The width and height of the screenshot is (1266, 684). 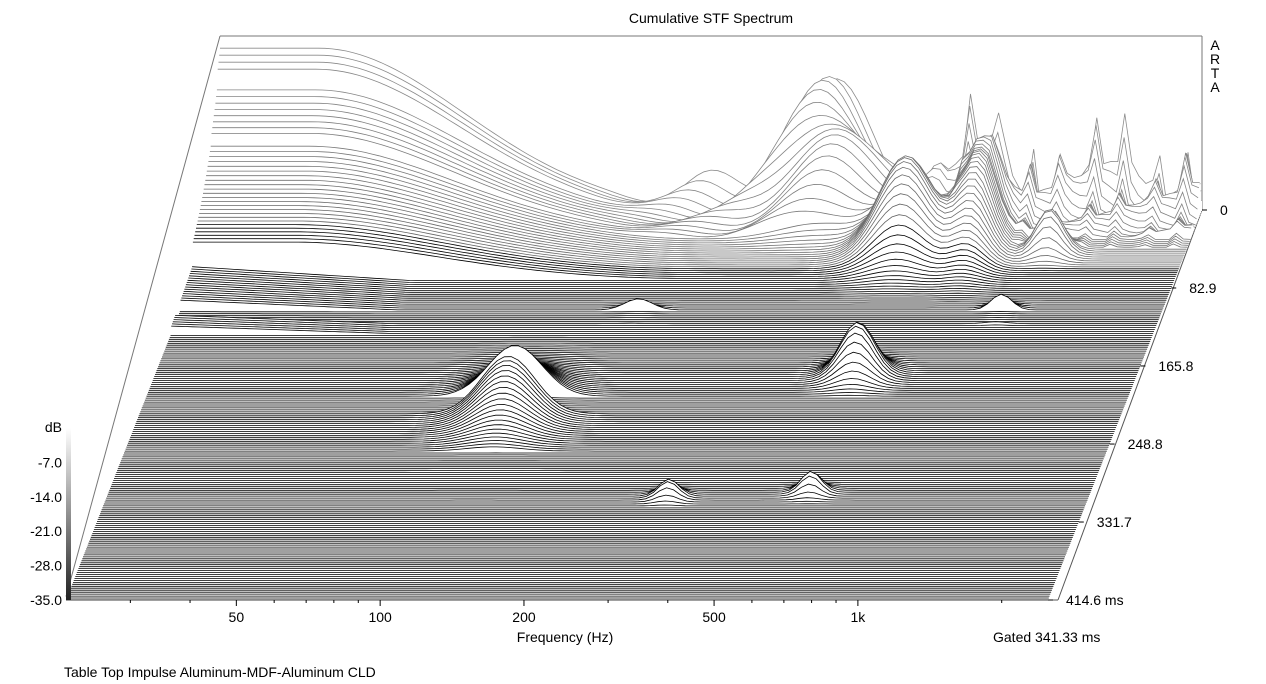 What do you see at coordinates (1202, 288) in the screenshot?
I see `time-tick-label: 82.9` at bounding box center [1202, 288].